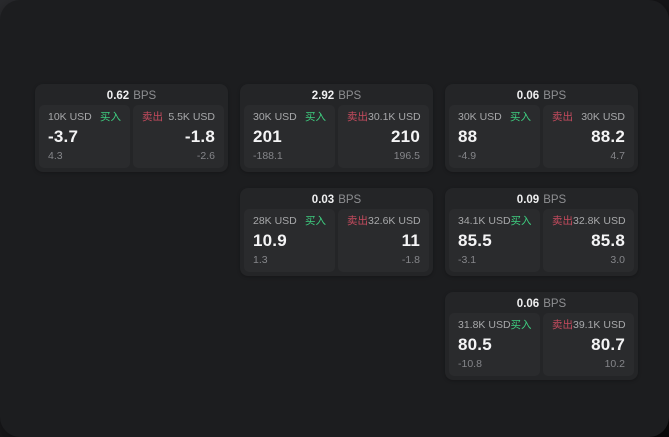 Image resolution: width=669 pixels, height=437 pixels. What do you see at coordinates (118, 96) in the screenshot?
I see `spread-bps-value: 0.62` at bounding box center [118, 96].